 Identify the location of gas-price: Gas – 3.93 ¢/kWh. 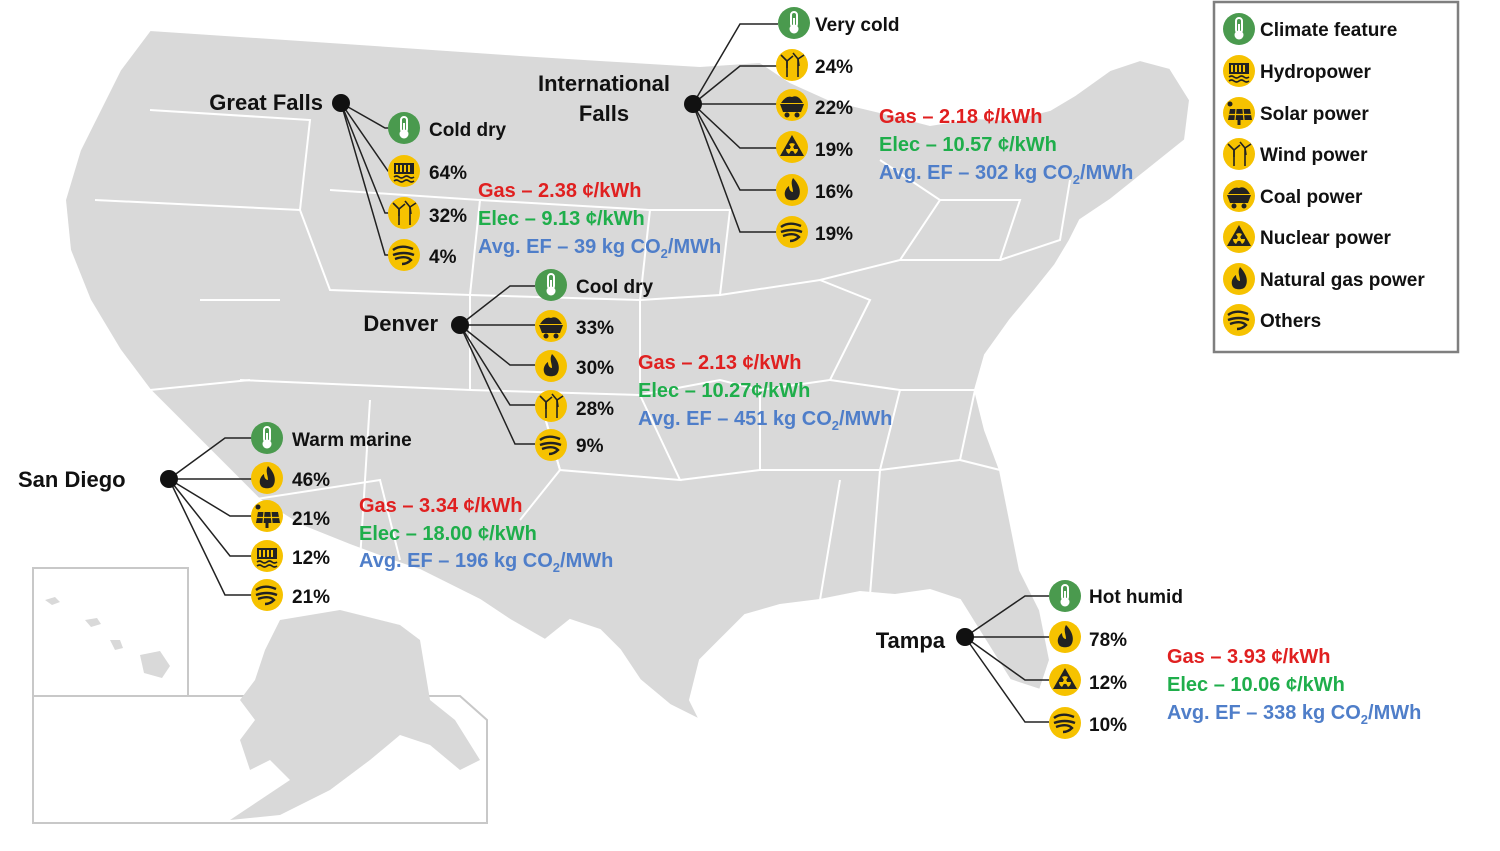
(1248, 657).